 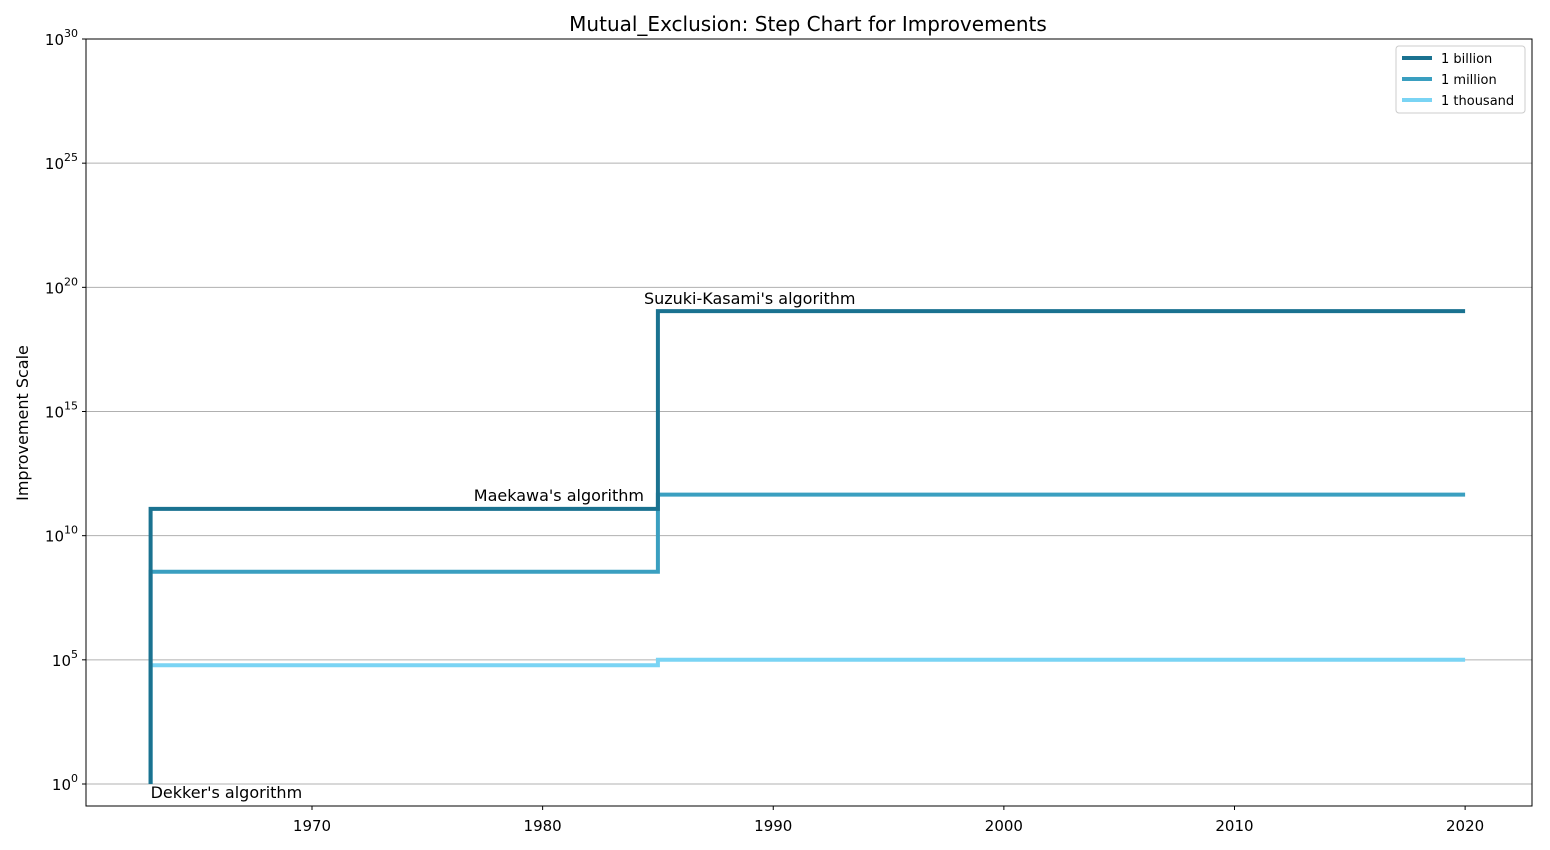 I want to click on y-tick-label-2: 10¹⁰, so click(x=61, y=535).